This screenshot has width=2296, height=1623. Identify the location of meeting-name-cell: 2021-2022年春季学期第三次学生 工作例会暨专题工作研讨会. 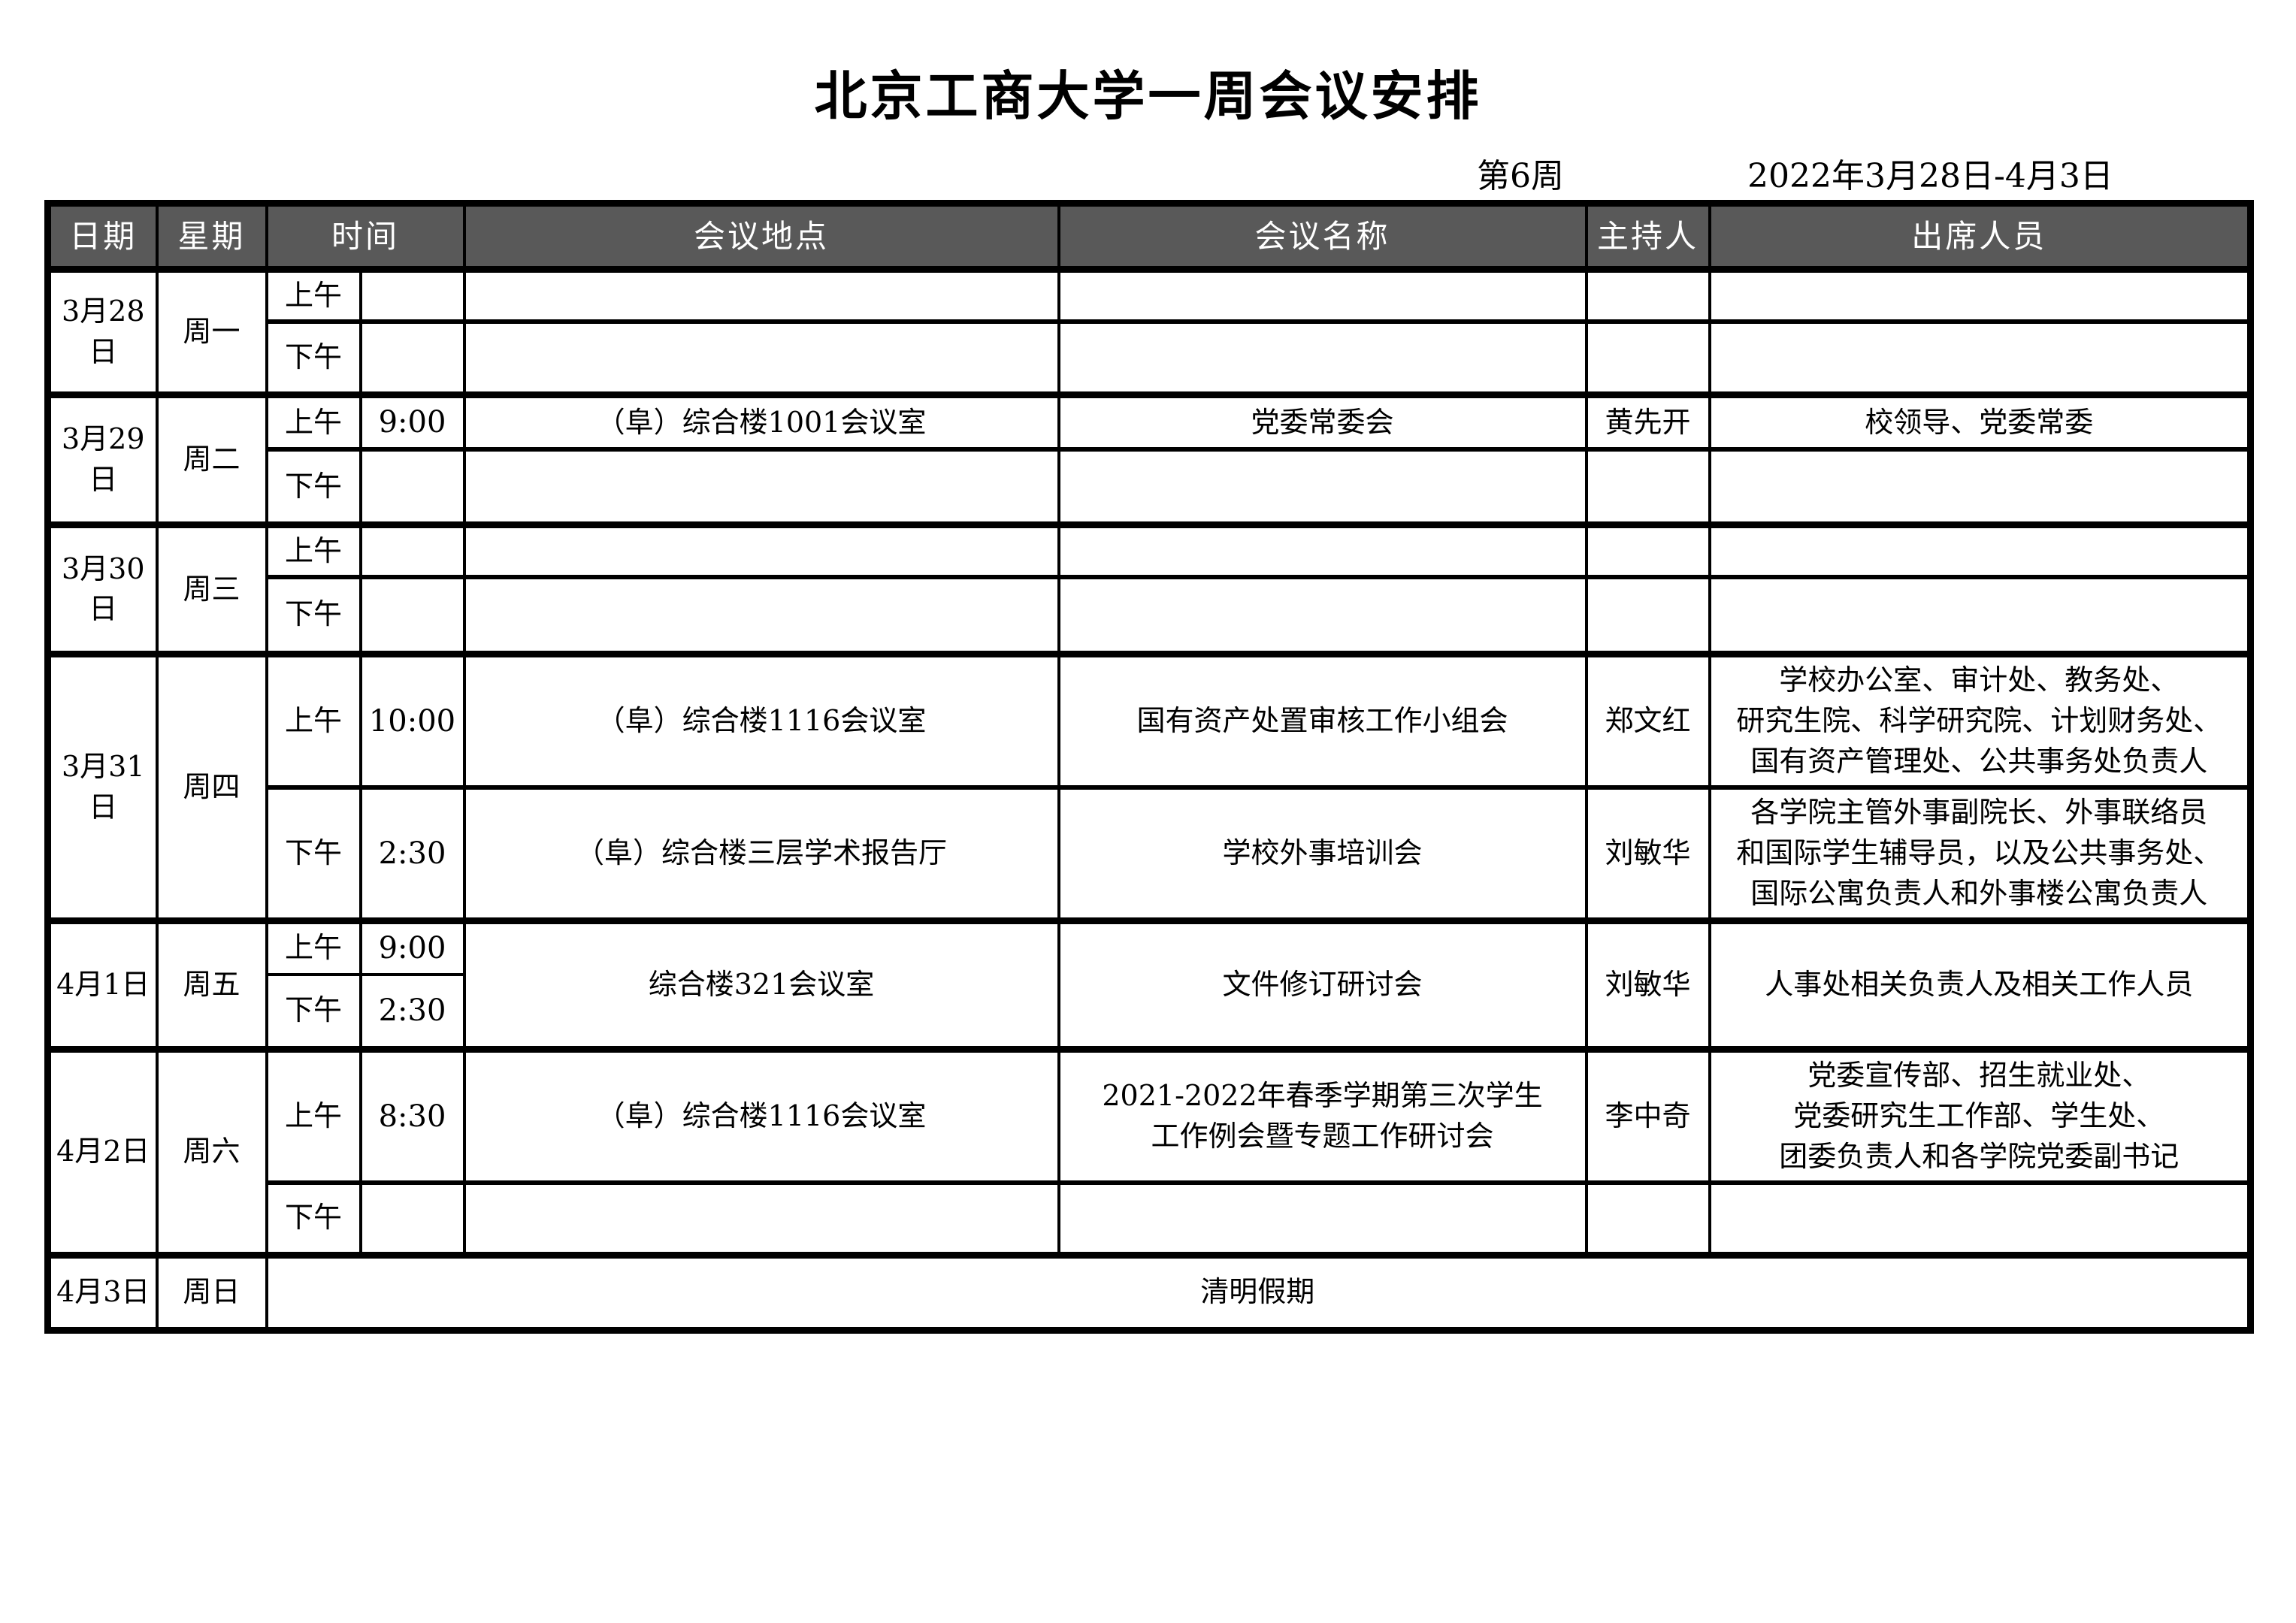
(1323, 1115).